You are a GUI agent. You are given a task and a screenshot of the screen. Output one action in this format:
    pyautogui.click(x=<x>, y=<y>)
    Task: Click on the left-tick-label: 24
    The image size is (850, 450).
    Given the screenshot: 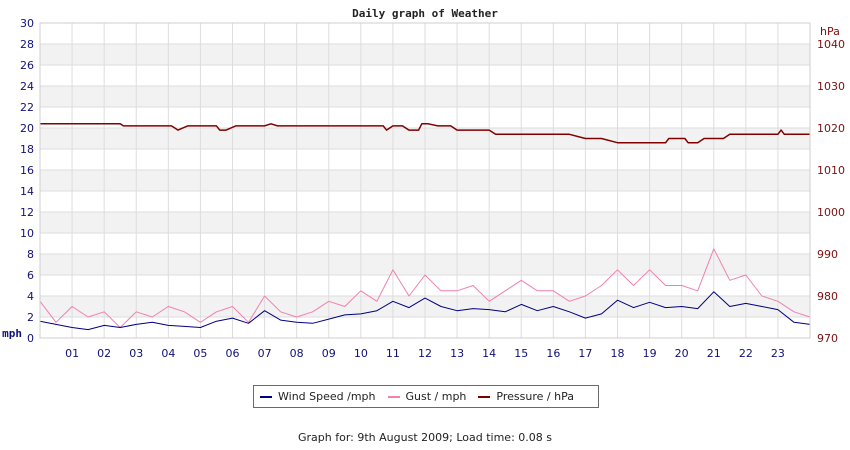 What is the action you would take?
    pyautogui.click(x=27, y=86)
    